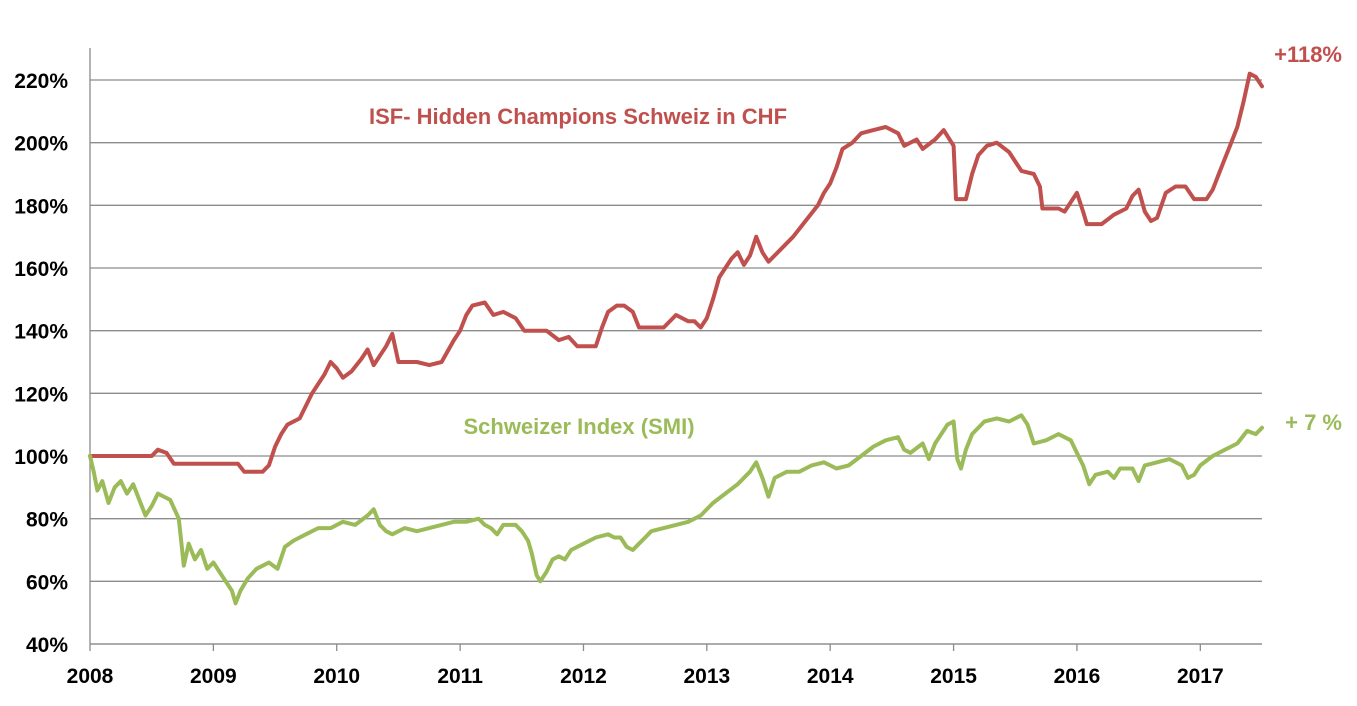 The height and width of the screenshot is (706, 1357). I want to click on y-tick-label: 140%, so click(41, 332).